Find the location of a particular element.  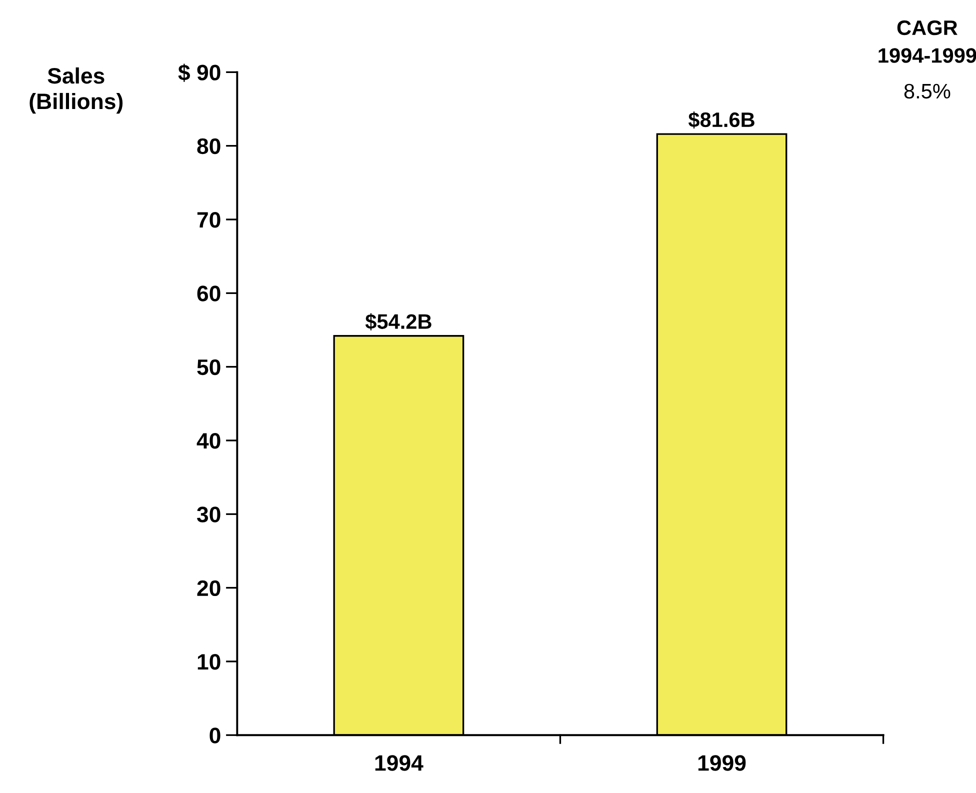

y-axis-title: Sales (Billions) is located at coordinates (76, 90).